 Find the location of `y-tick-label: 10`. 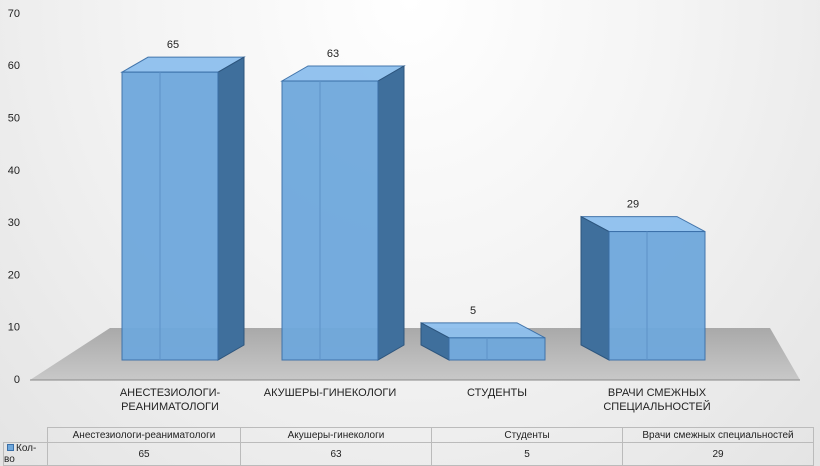

y-tick-label: 10 is located at coordinates (14, 328).